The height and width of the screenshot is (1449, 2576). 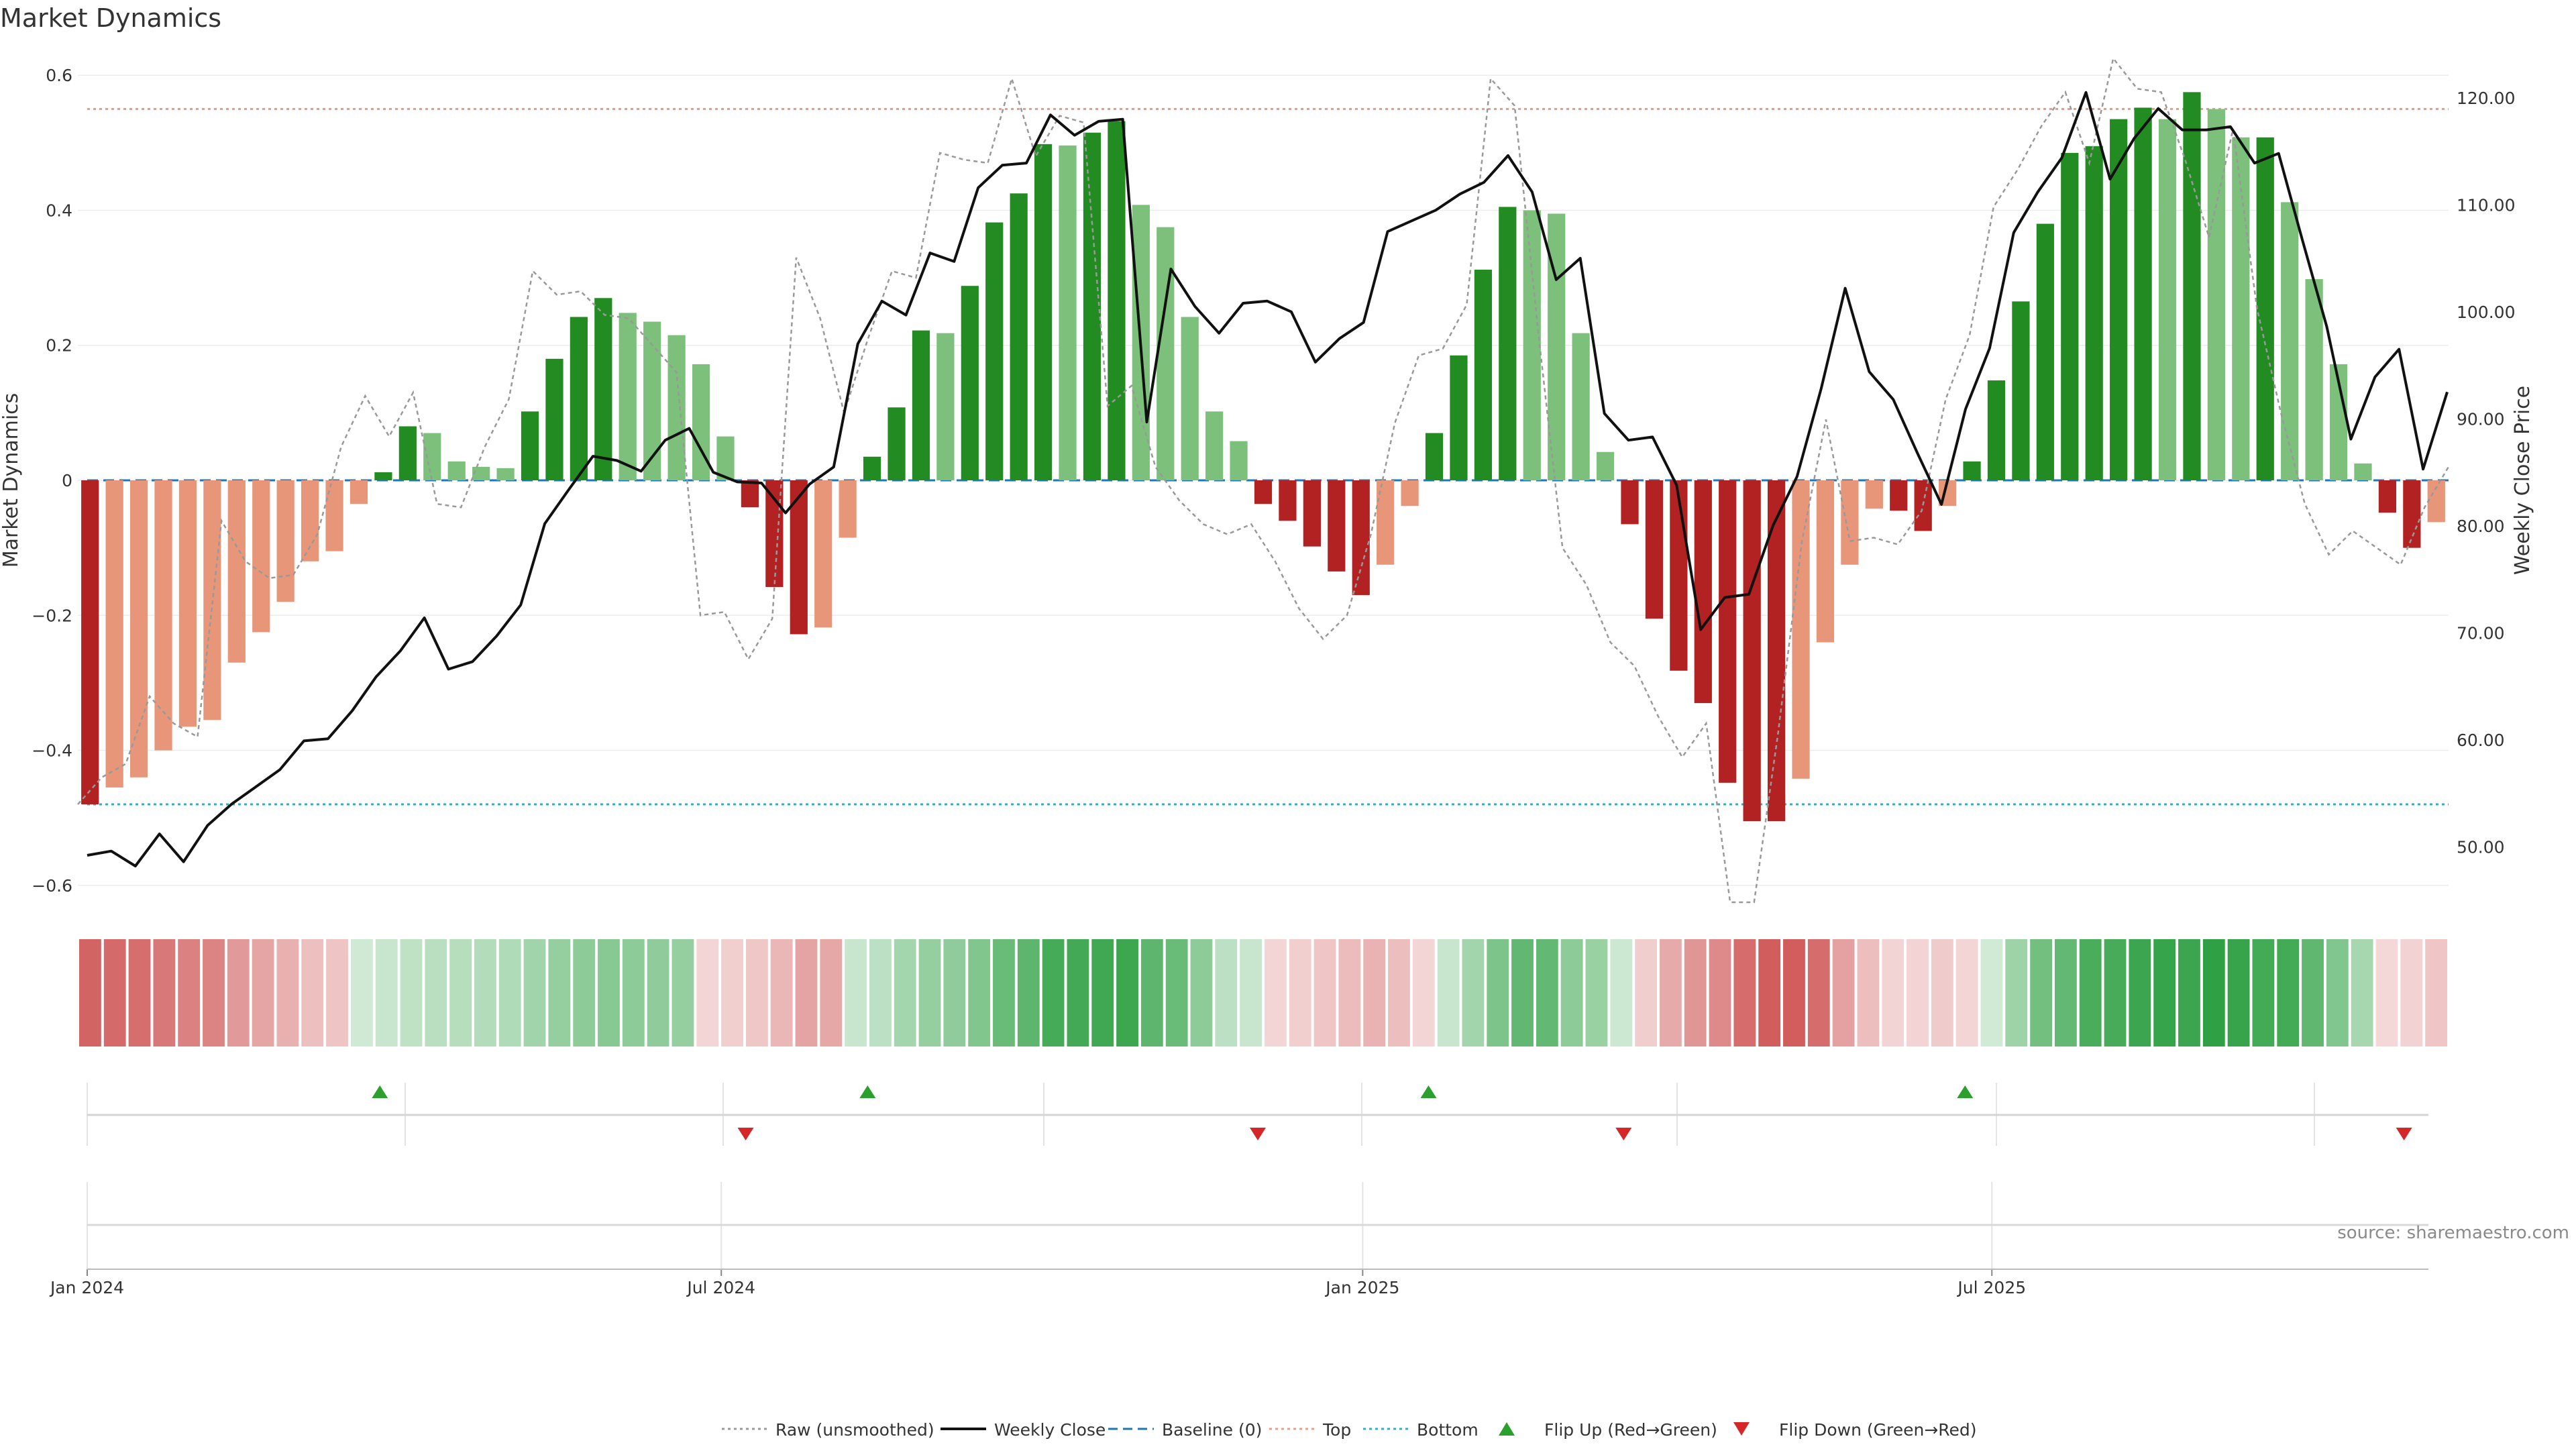 I want to click on legend-item-4: Bottom, so click(x=1421, y=1430).